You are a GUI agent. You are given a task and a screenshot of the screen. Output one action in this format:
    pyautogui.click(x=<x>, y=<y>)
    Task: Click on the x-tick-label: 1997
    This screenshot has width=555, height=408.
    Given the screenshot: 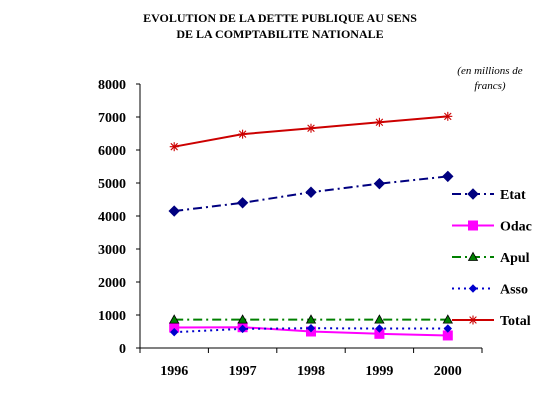 What is the action you would take?
    pyautogui.click(x=243, y=371)
    